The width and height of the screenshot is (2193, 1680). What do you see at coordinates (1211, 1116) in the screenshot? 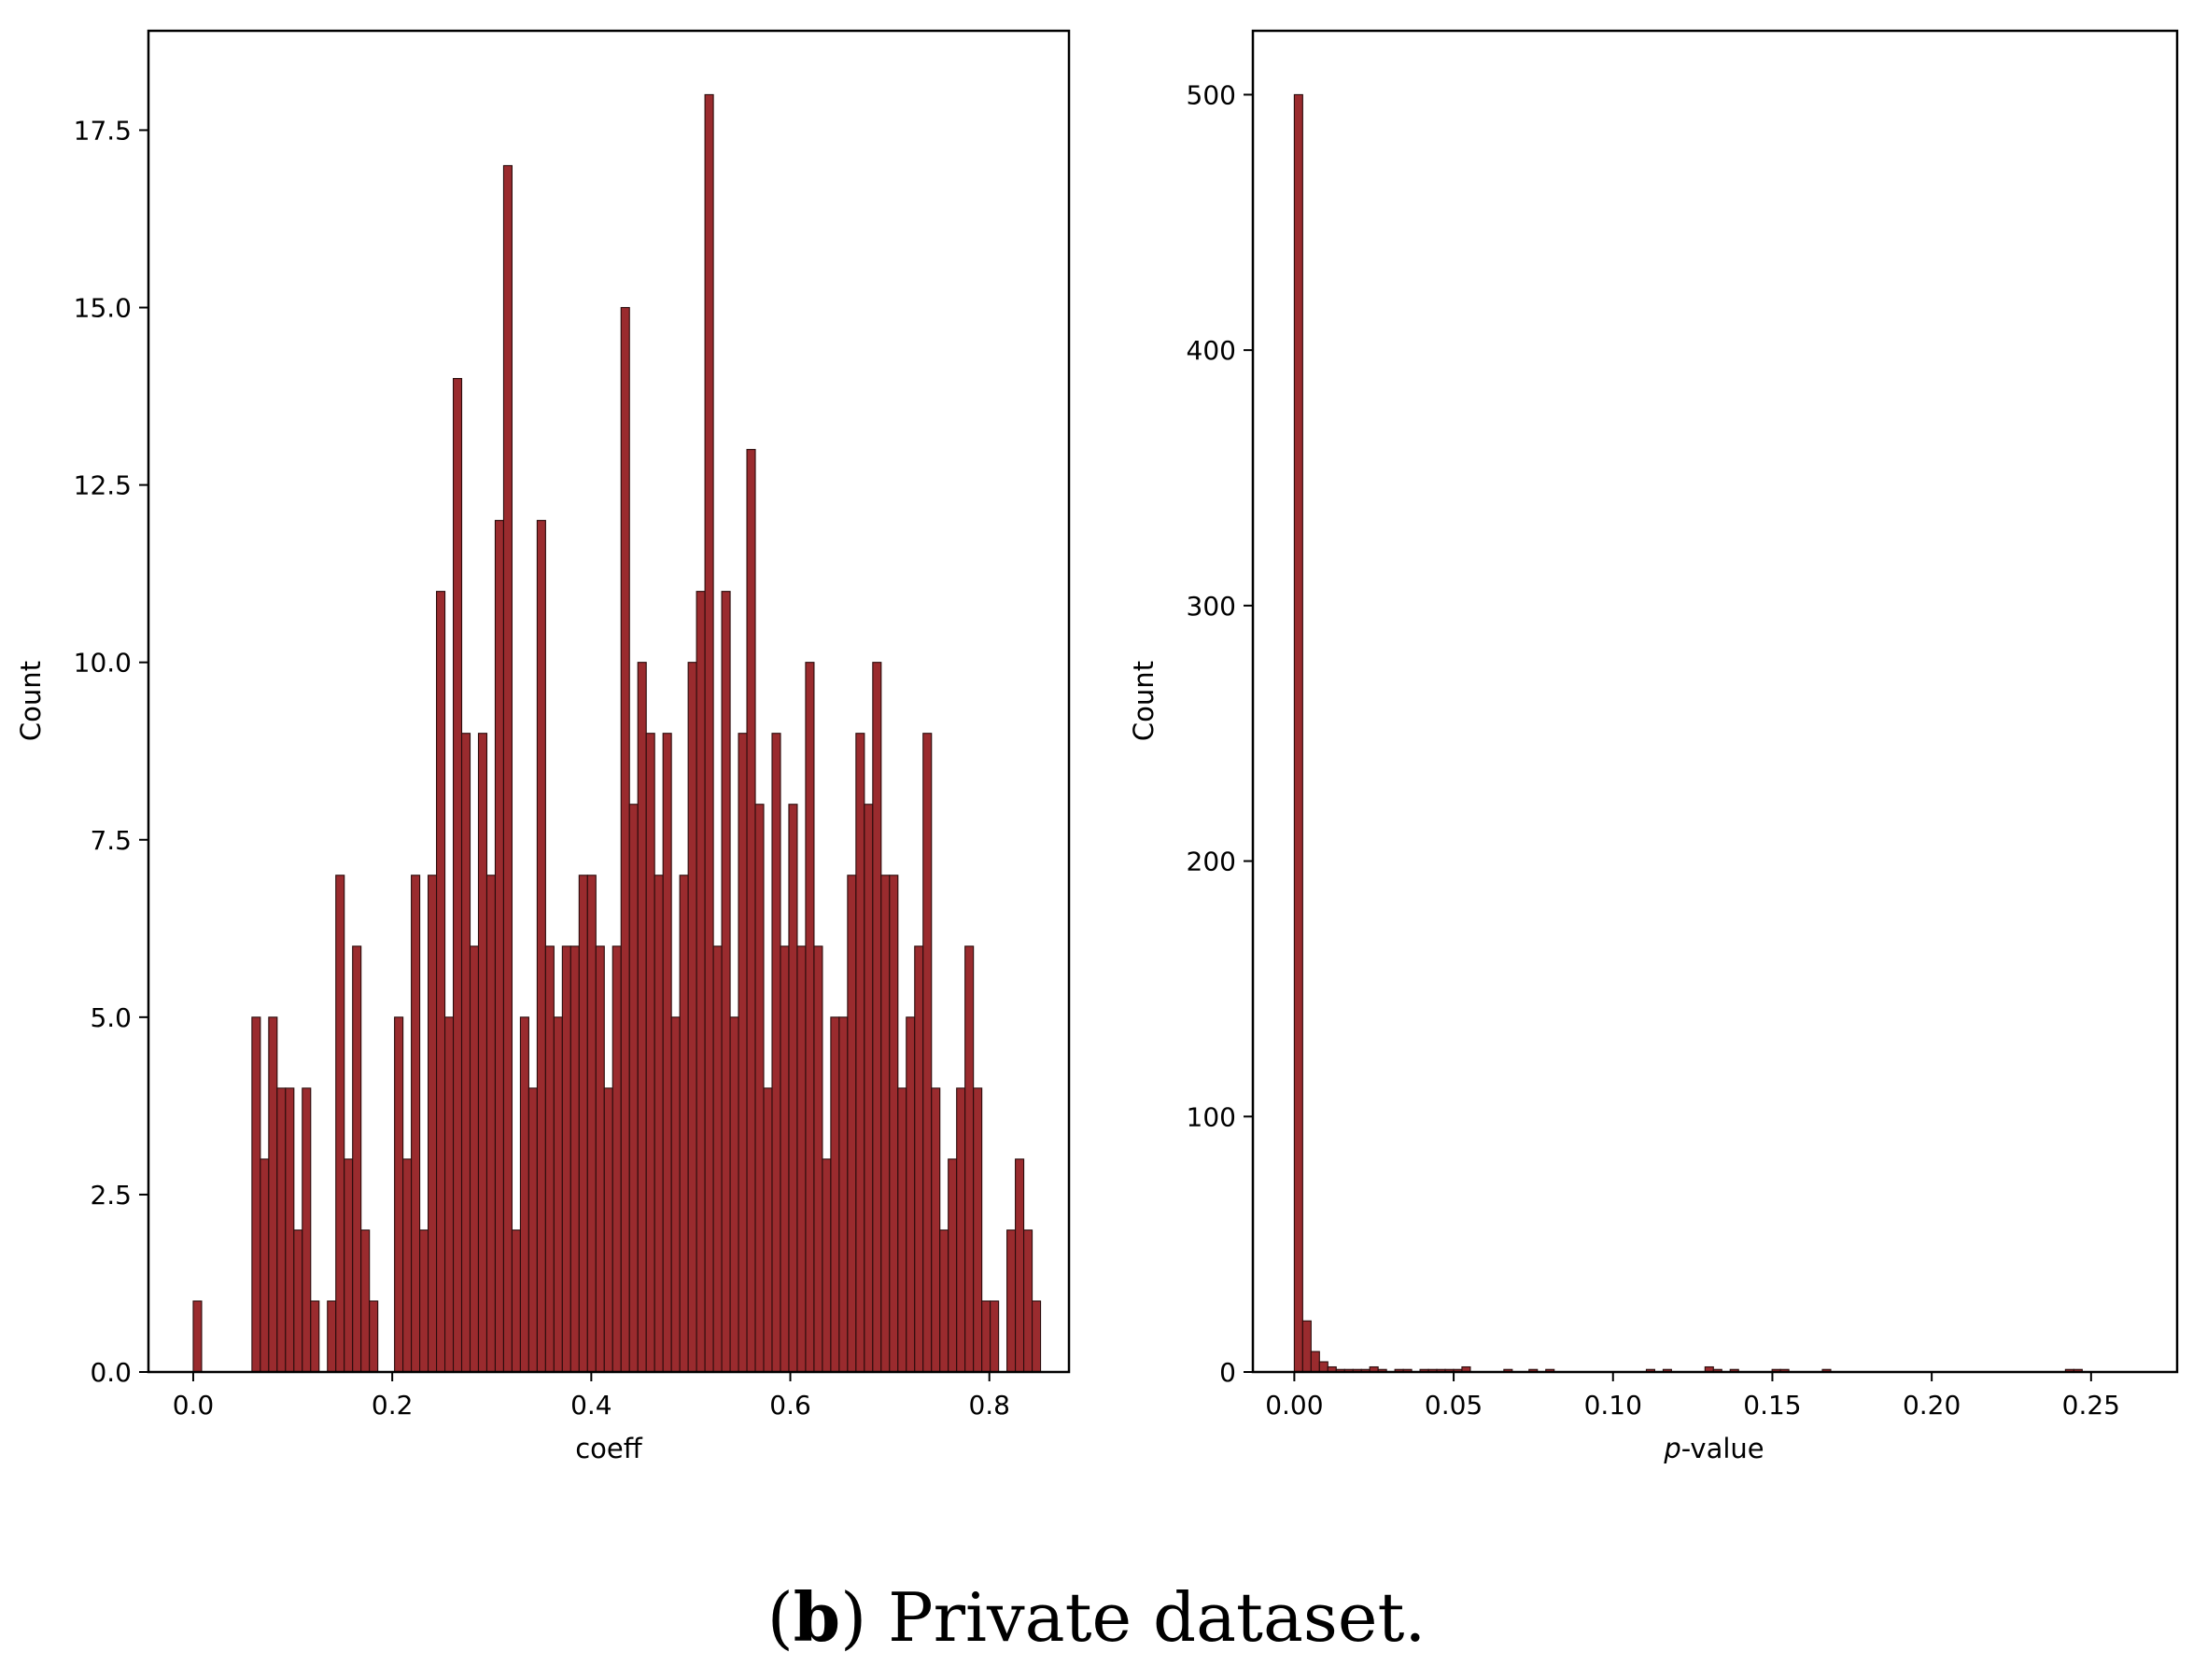
I see `p-value-y-tick-label: 100` at bounding box center [1211, 1116].